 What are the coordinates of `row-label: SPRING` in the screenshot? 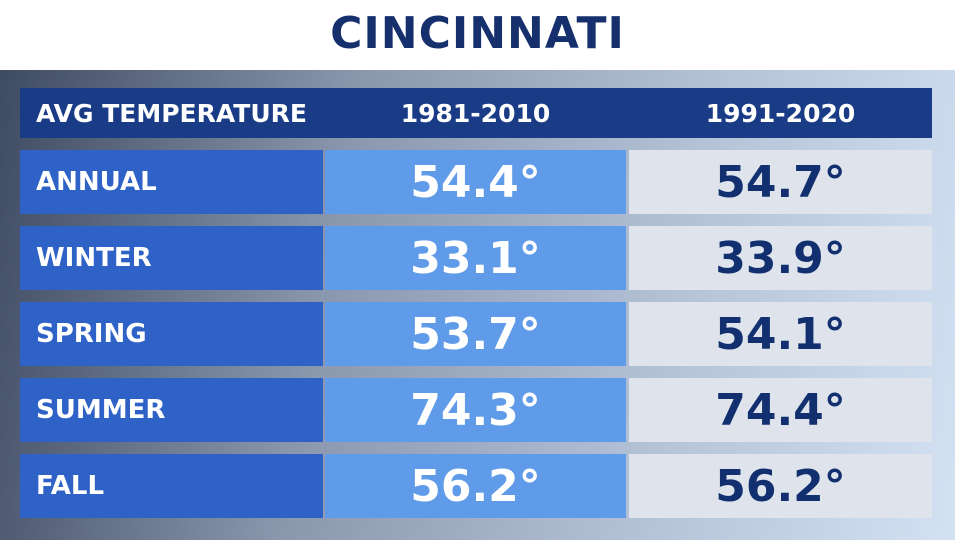 It's located at (171, 334).